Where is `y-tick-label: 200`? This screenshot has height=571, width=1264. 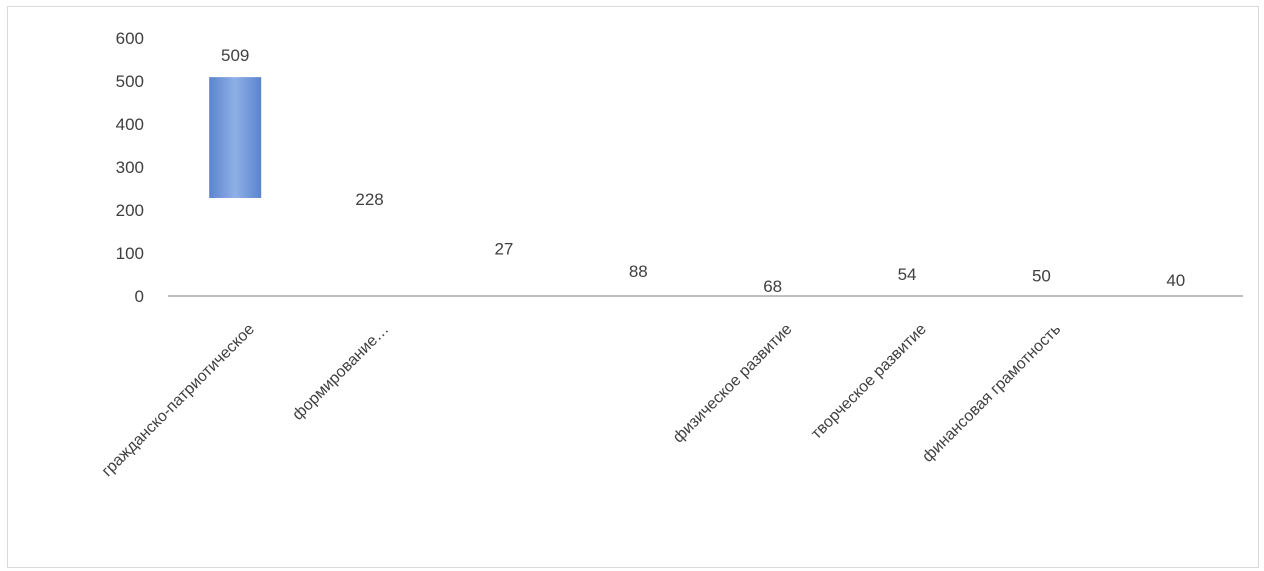
y-tick-label: 200 is located at coordinates (130, 210).